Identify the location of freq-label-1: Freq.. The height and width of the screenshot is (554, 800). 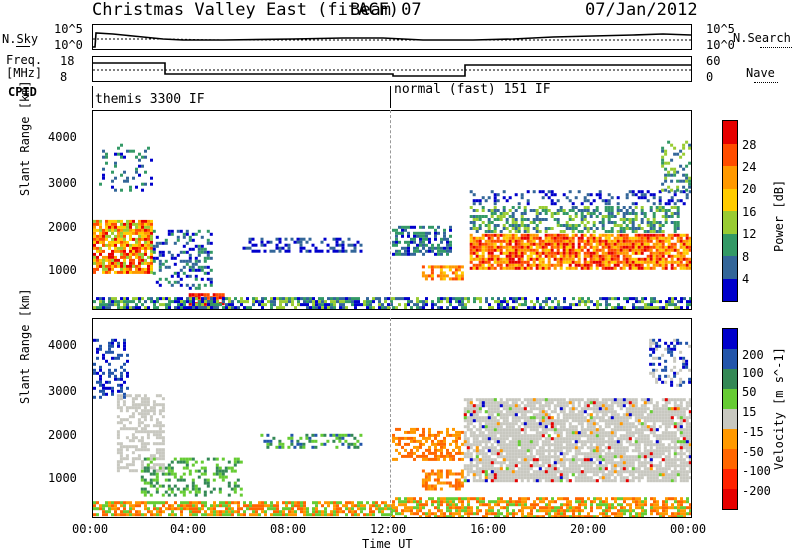
(24, 60).